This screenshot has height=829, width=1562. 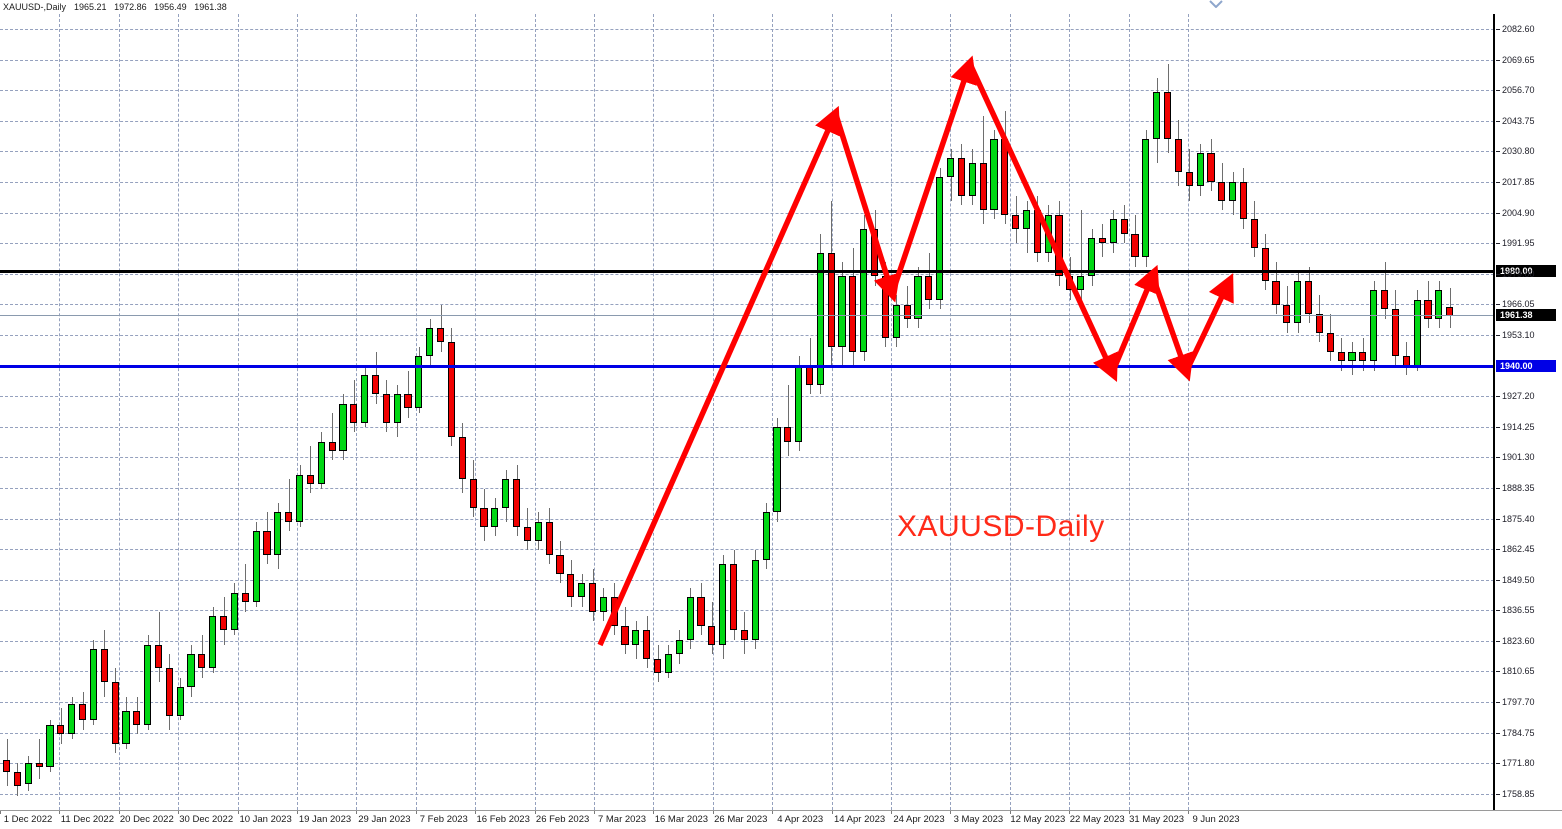 What do you see at coordinates (210, 7) in the screenshot?
I see `ohlc-close-value: 1961.38` at bounding box center [210, 7].